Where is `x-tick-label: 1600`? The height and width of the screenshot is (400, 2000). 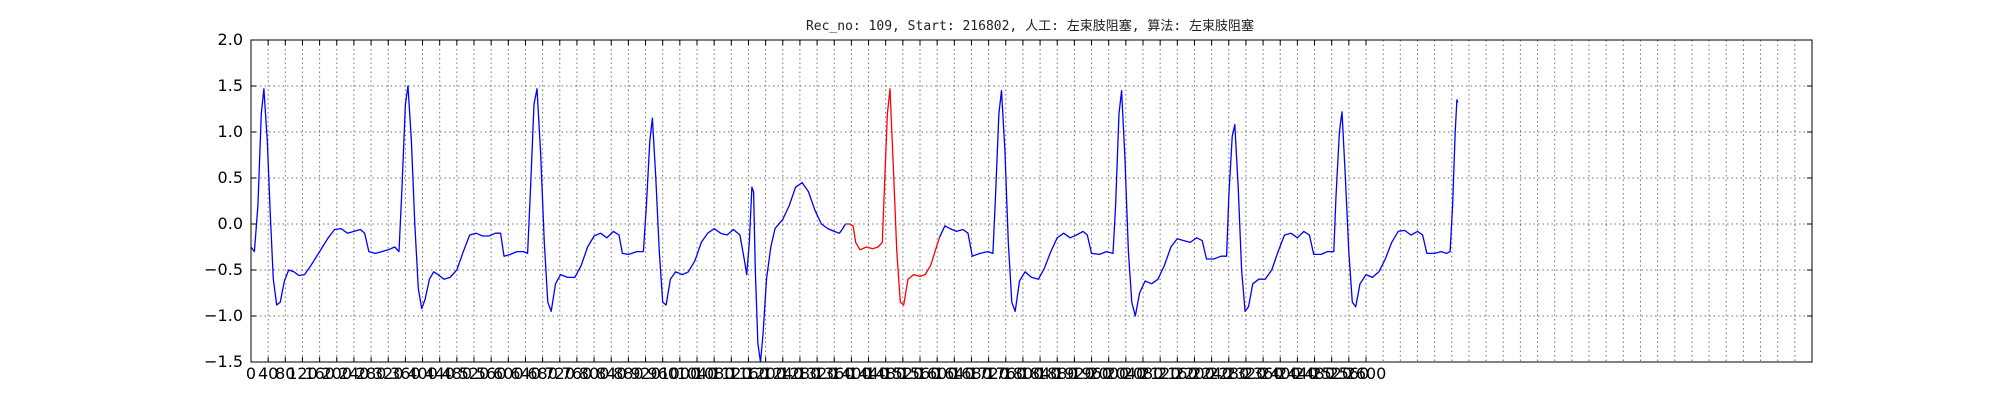
x-tick-label: 1600 is located at coordinates (937, 373).